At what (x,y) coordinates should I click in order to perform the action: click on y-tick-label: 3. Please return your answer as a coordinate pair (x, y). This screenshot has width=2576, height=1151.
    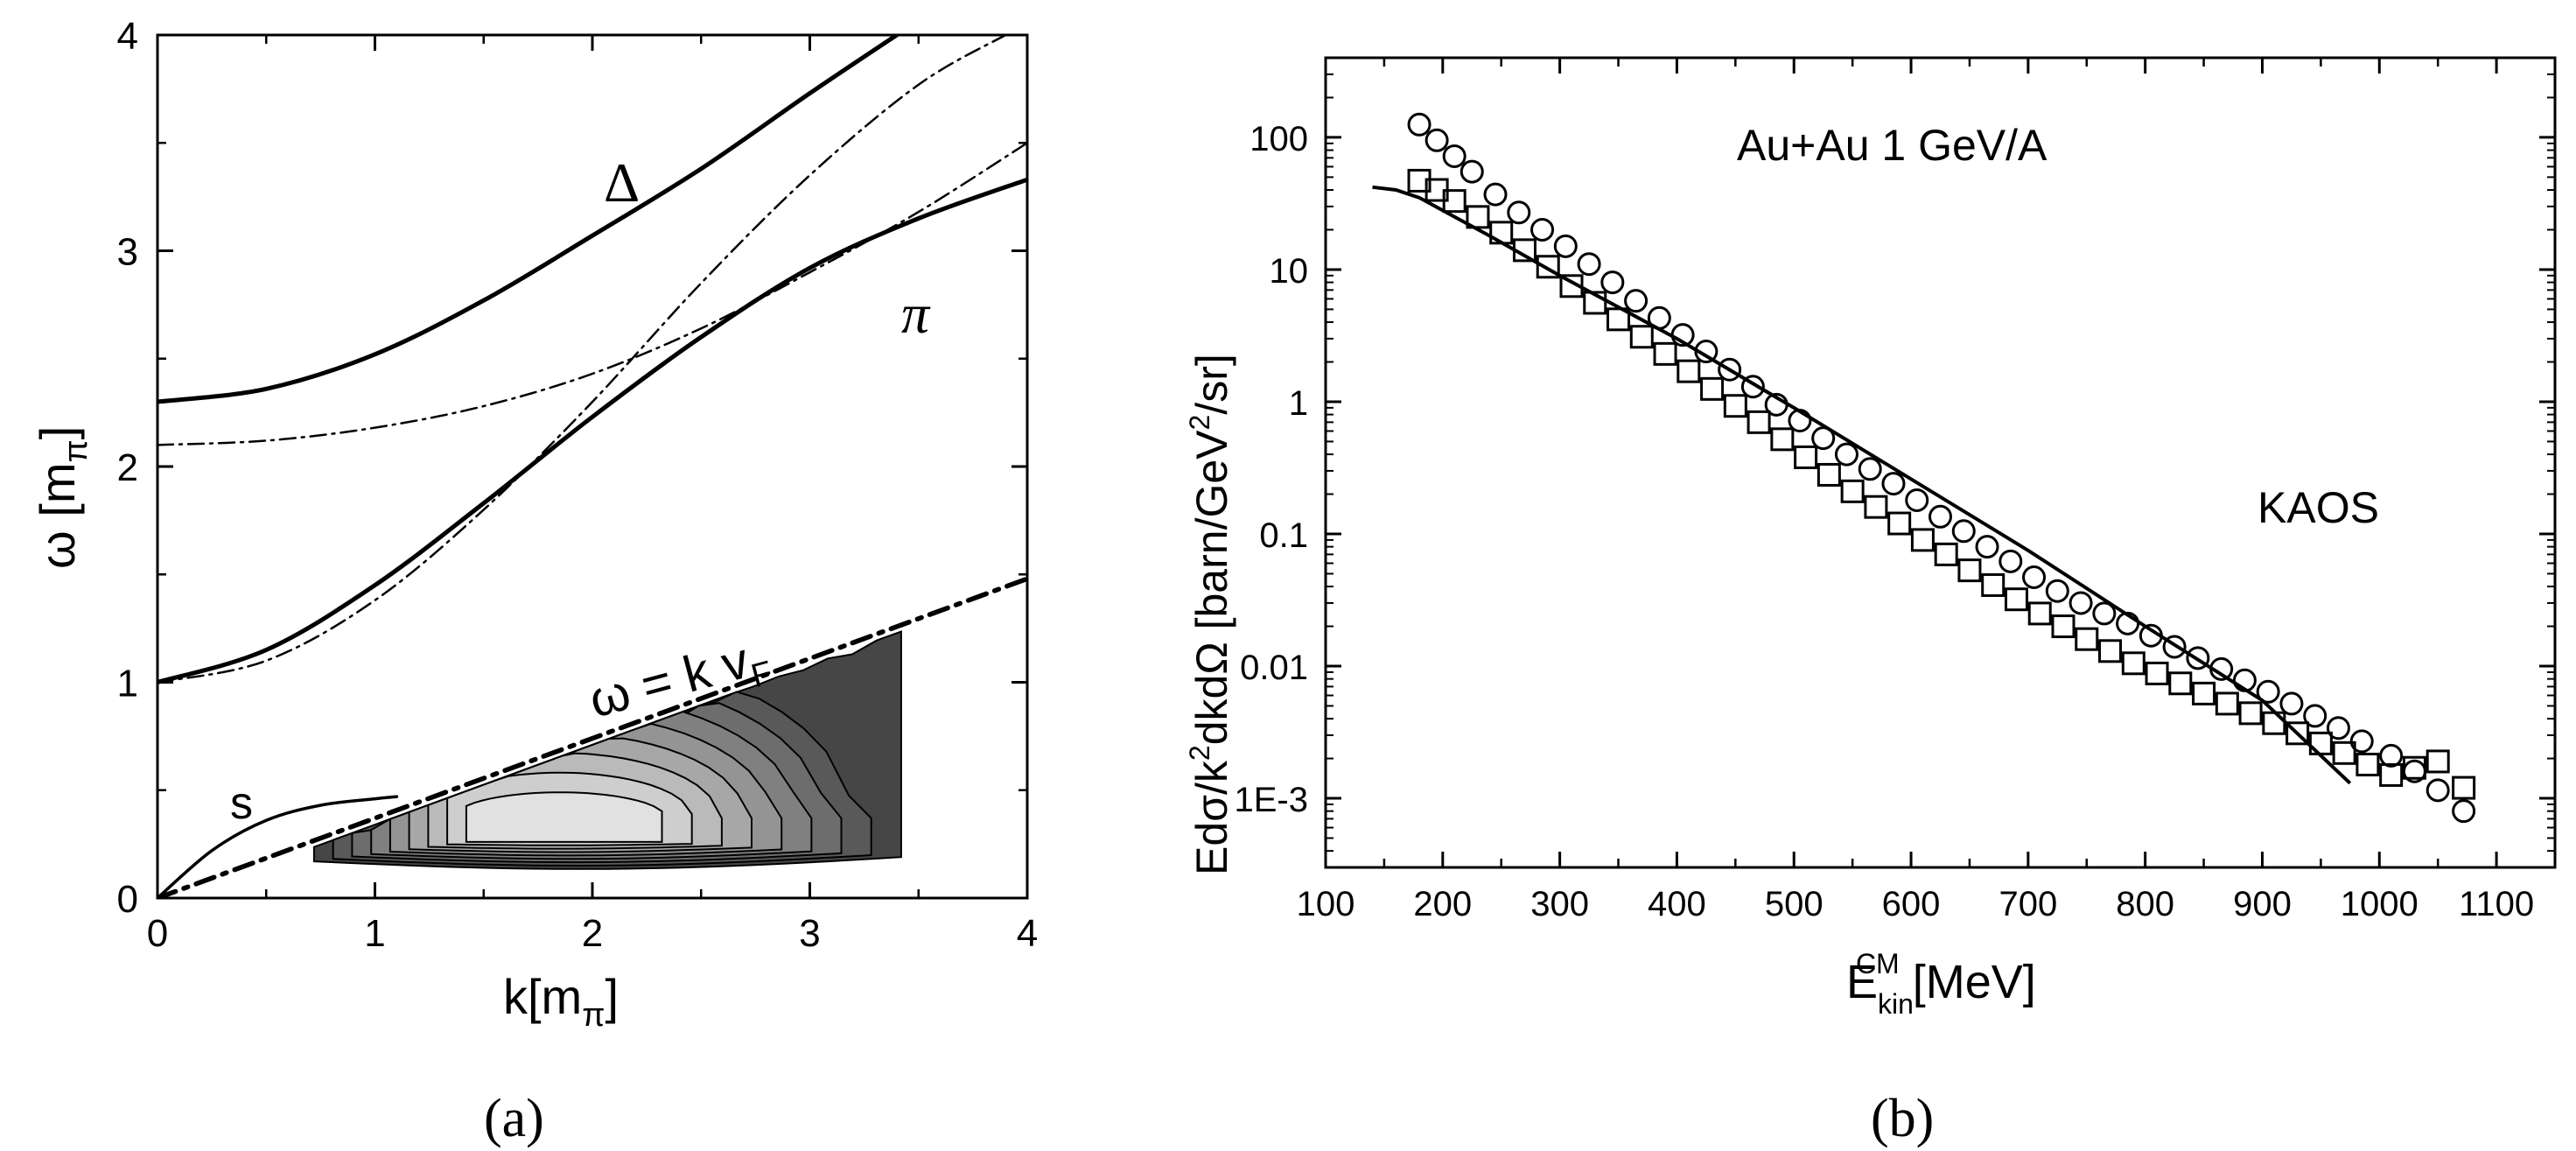
    Looking at the image, I should click on (127, 252).